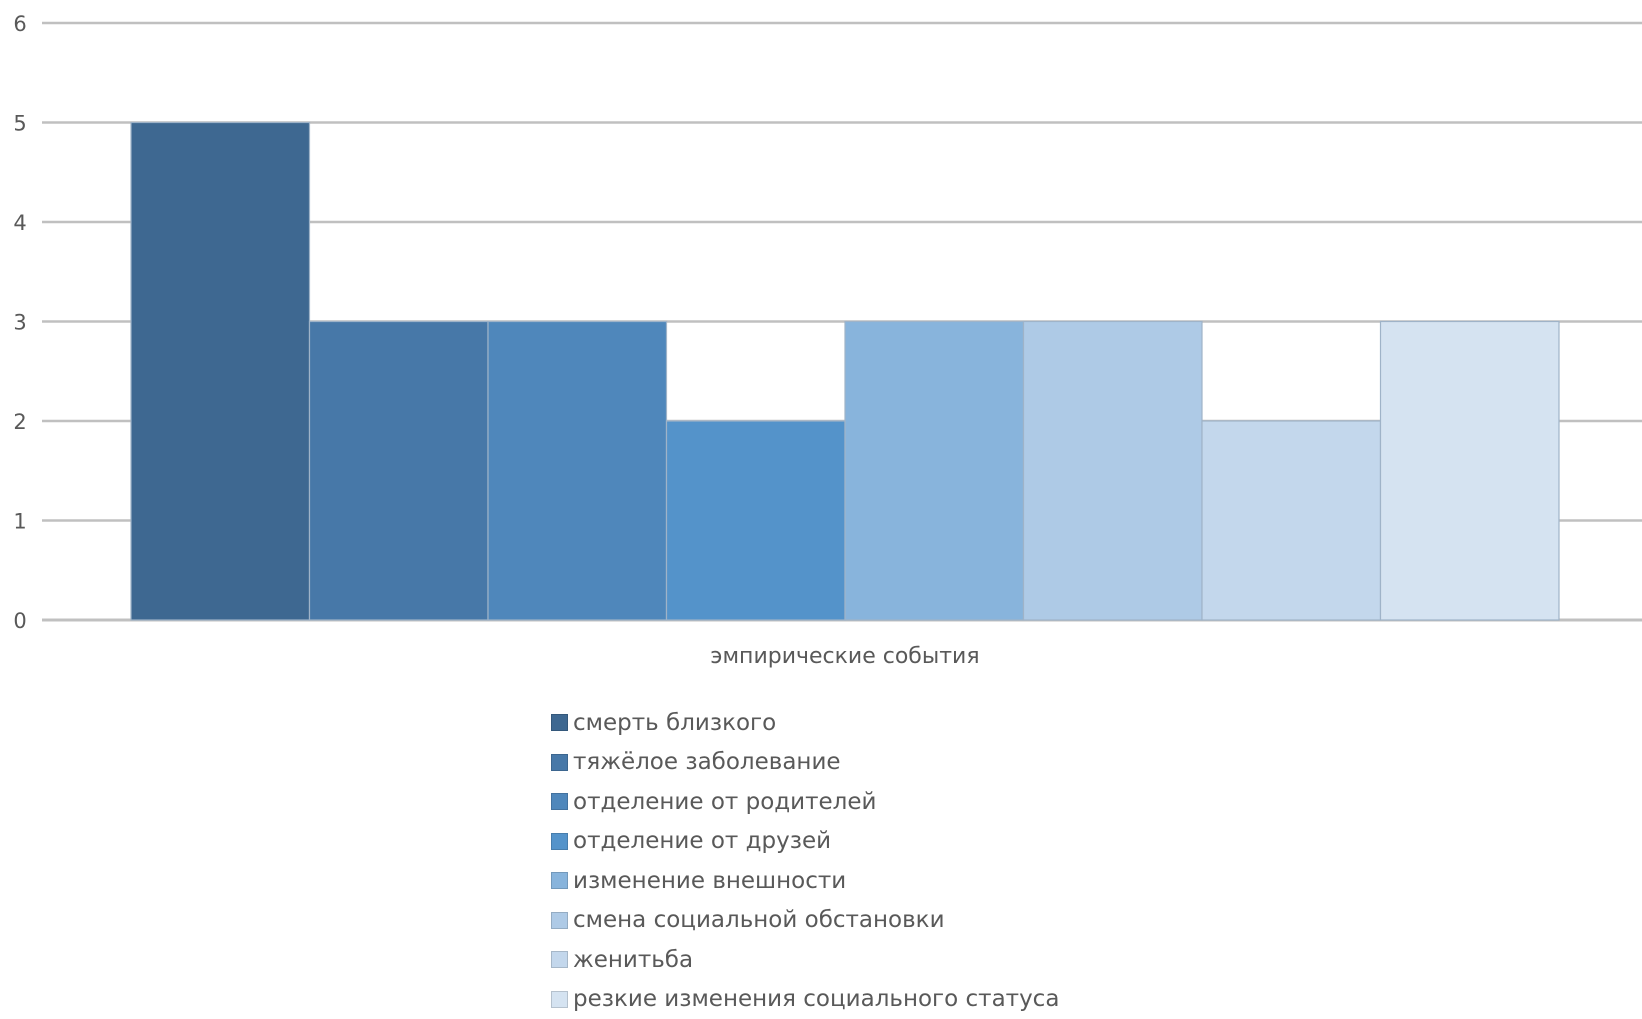 This screenshot has width=1642, height=1019. Describe the element at coordinates (844, 656) in the screenshot. I see `x-axis-title: эмпирические события` at that location.